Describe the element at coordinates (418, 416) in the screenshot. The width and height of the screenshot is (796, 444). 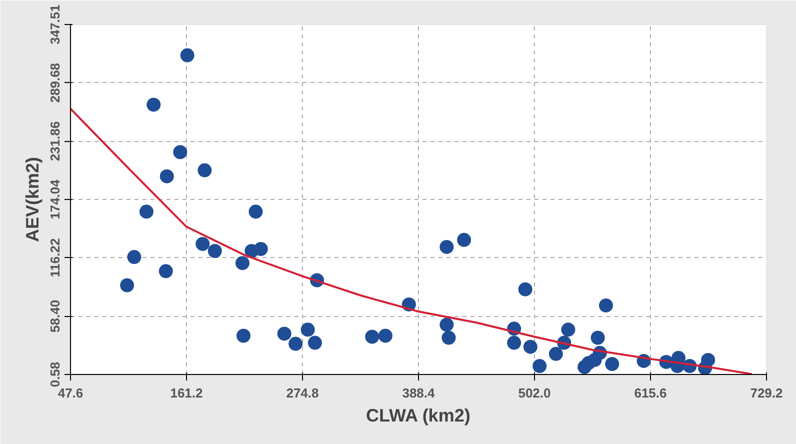
I see `x-axis-title: CLWA (km2)` at that location.